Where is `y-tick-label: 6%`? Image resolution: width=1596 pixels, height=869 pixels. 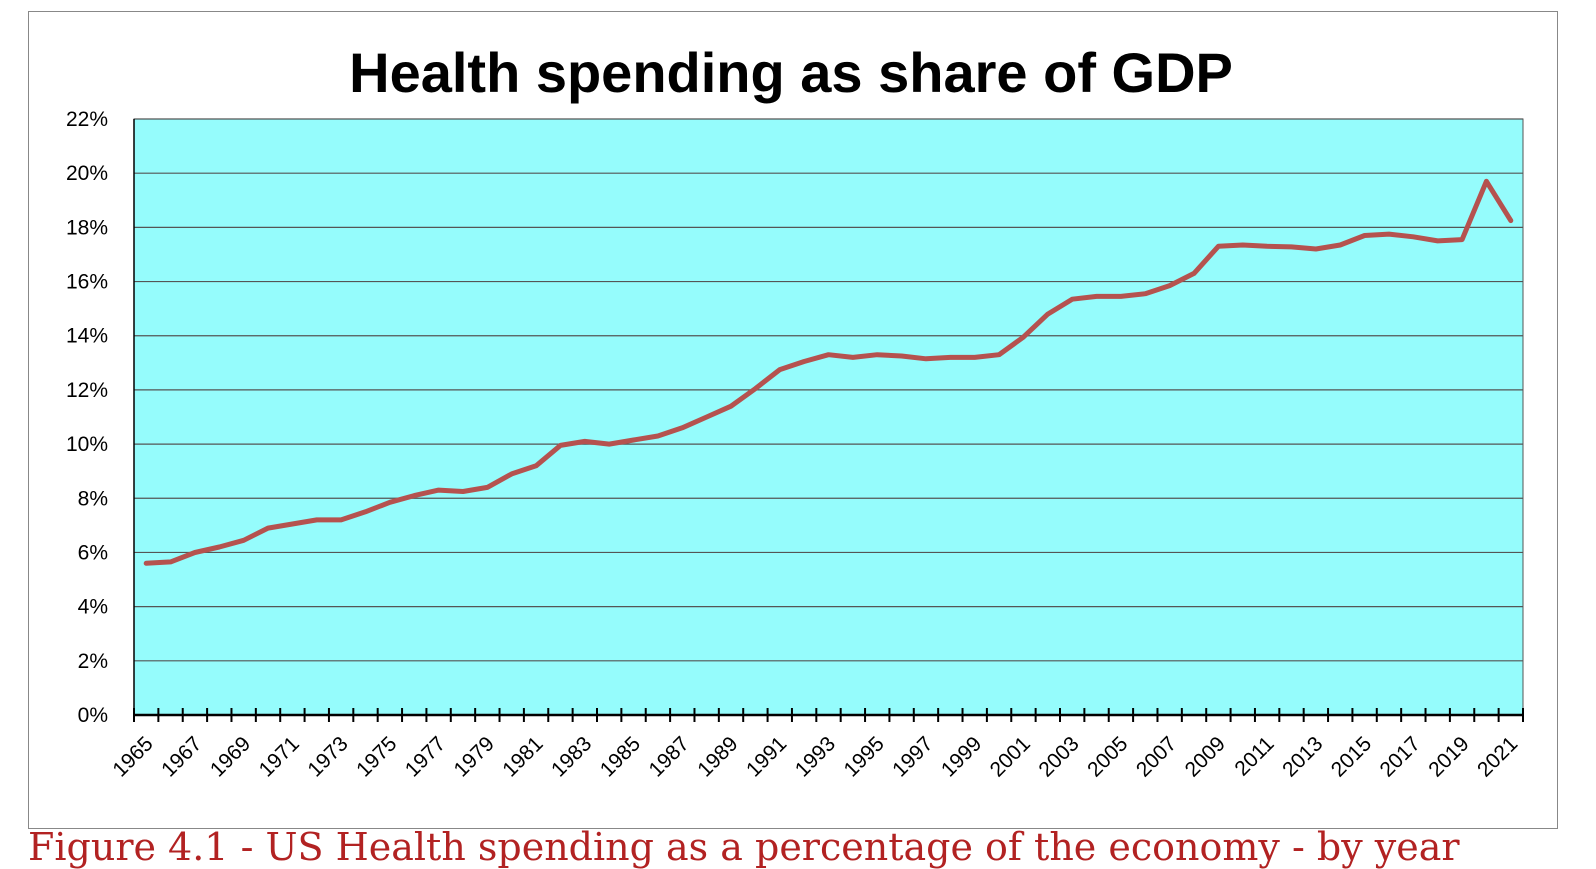
y-tick-label: 6% is located at coordinates (93, 552).